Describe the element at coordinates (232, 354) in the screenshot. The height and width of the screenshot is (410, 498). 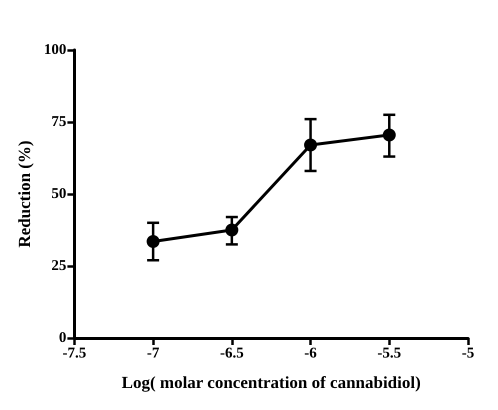
I see `x-tick-label: -6.5` at that location.